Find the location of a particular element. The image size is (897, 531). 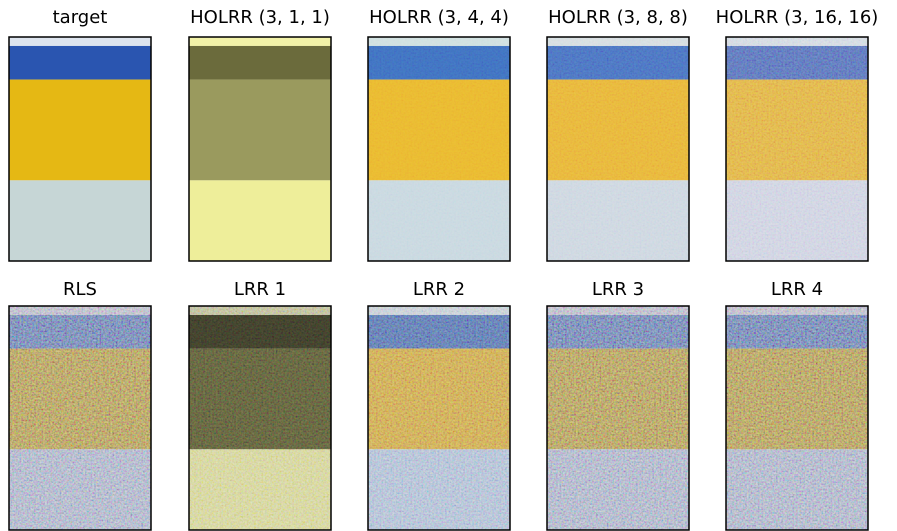

panel: HOLRR (3, 16, 16) is located at coordinates (797, 134).